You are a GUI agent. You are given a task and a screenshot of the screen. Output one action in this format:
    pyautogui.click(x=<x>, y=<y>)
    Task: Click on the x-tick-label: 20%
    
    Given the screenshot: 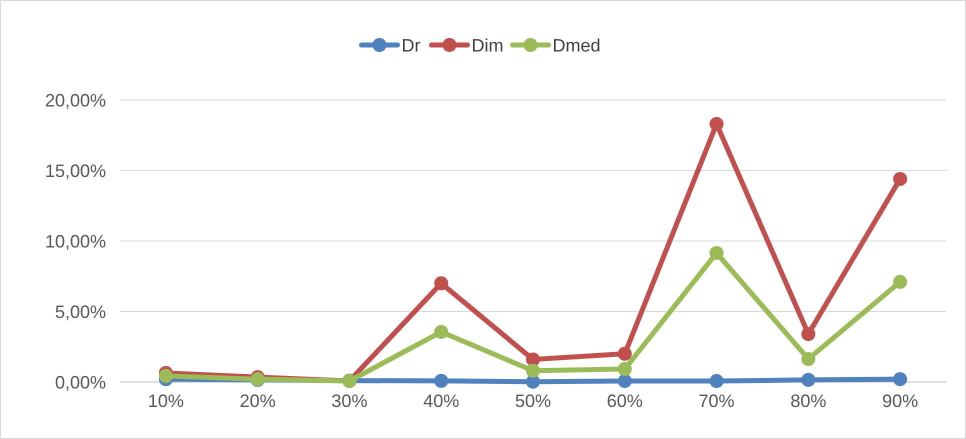 What is the action you would take?
    pyautogui.click(x=258, y=401)
    